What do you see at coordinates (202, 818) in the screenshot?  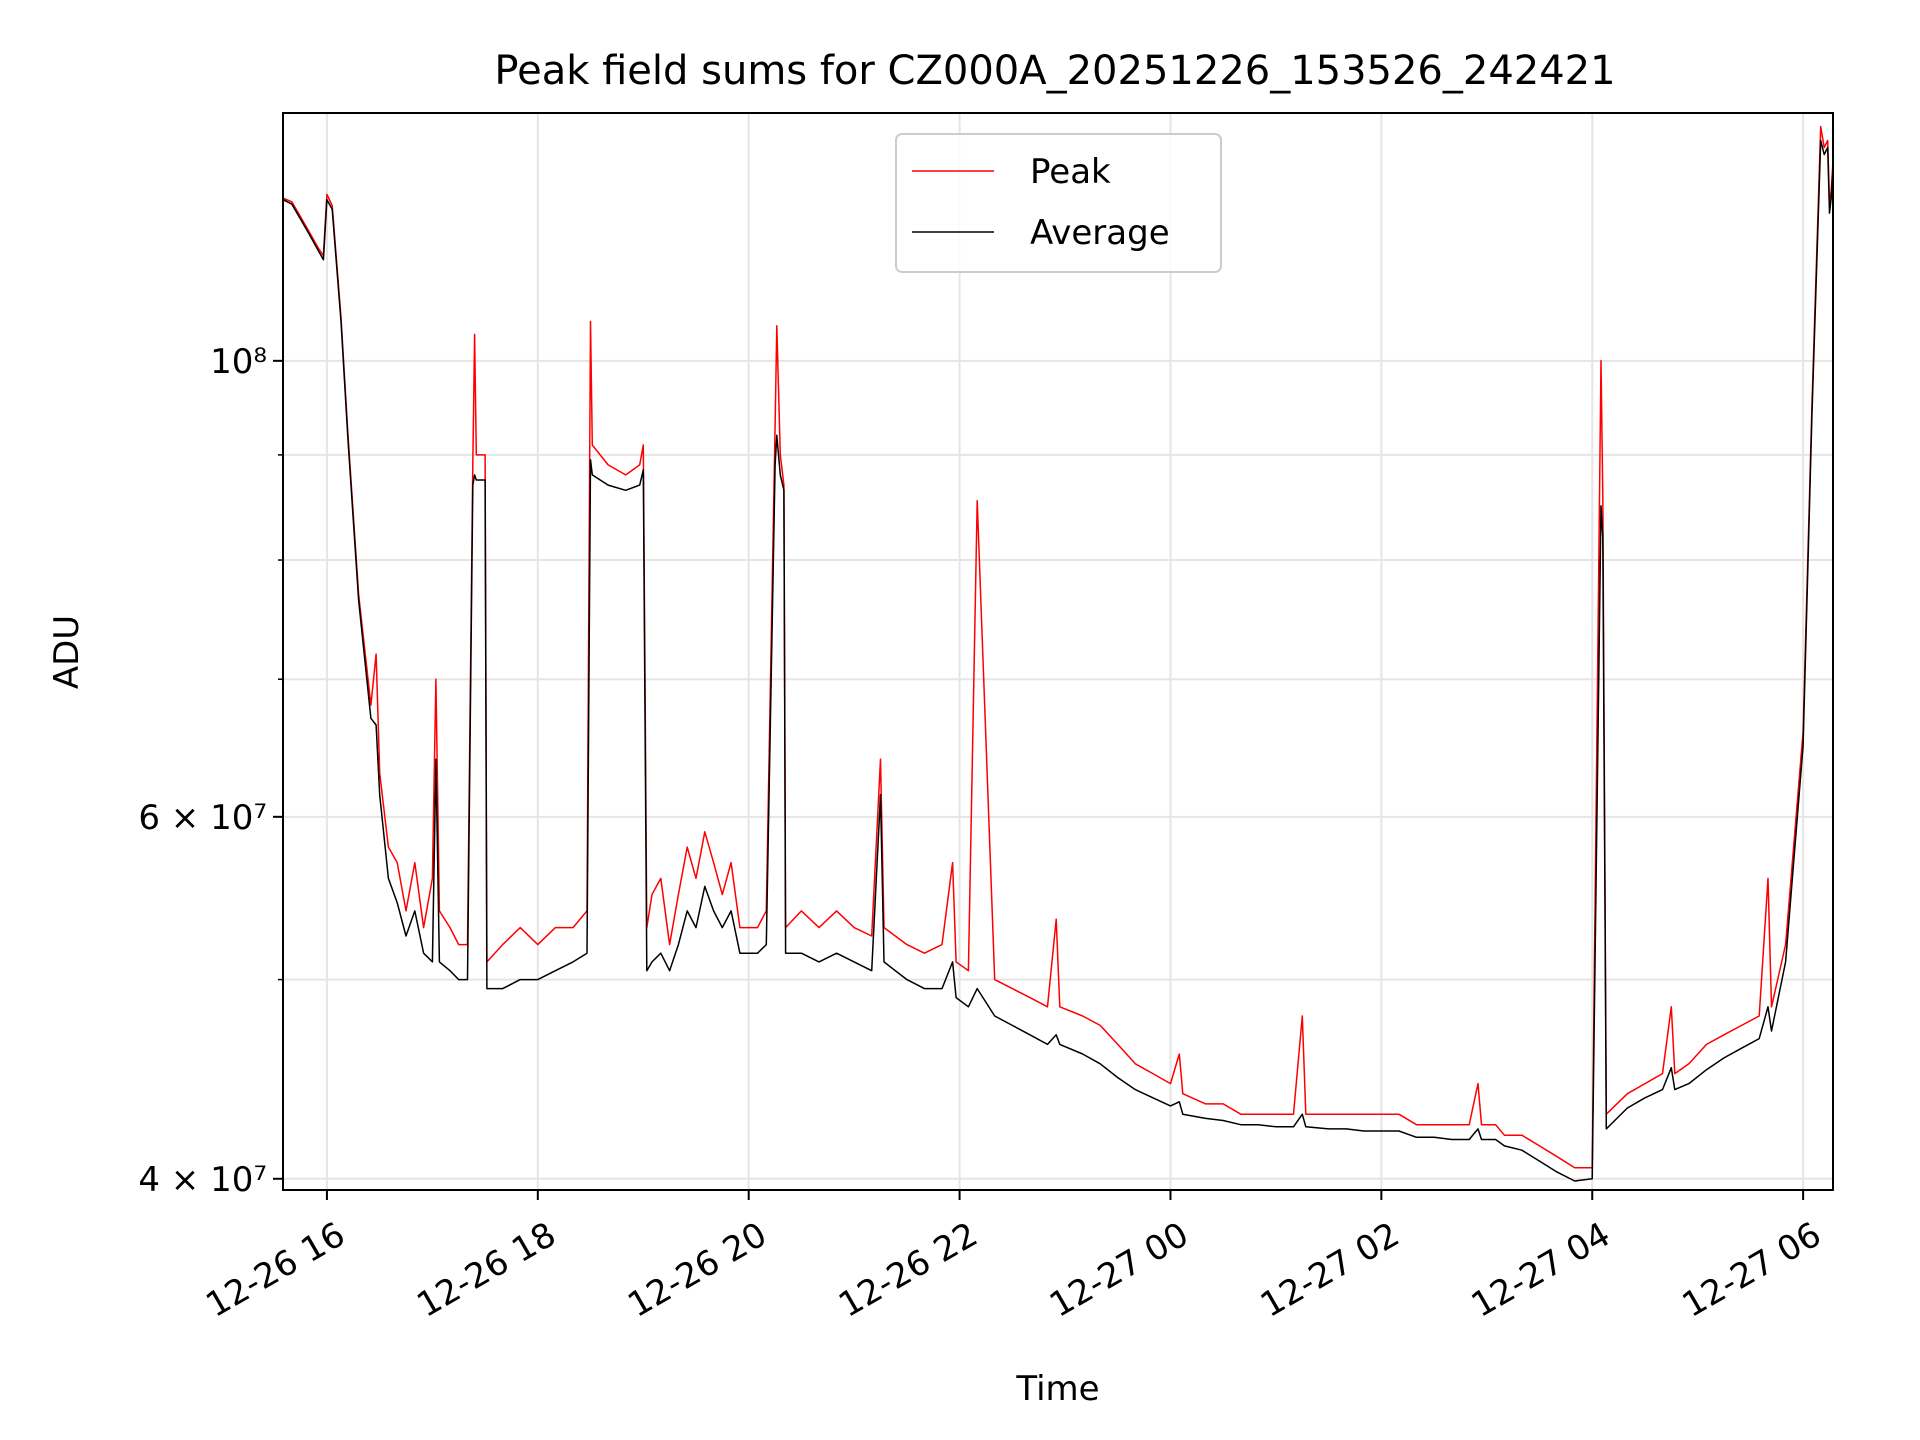 I see `y-tick-label: 6 × 10⁷` at bounding box center [202, 818].